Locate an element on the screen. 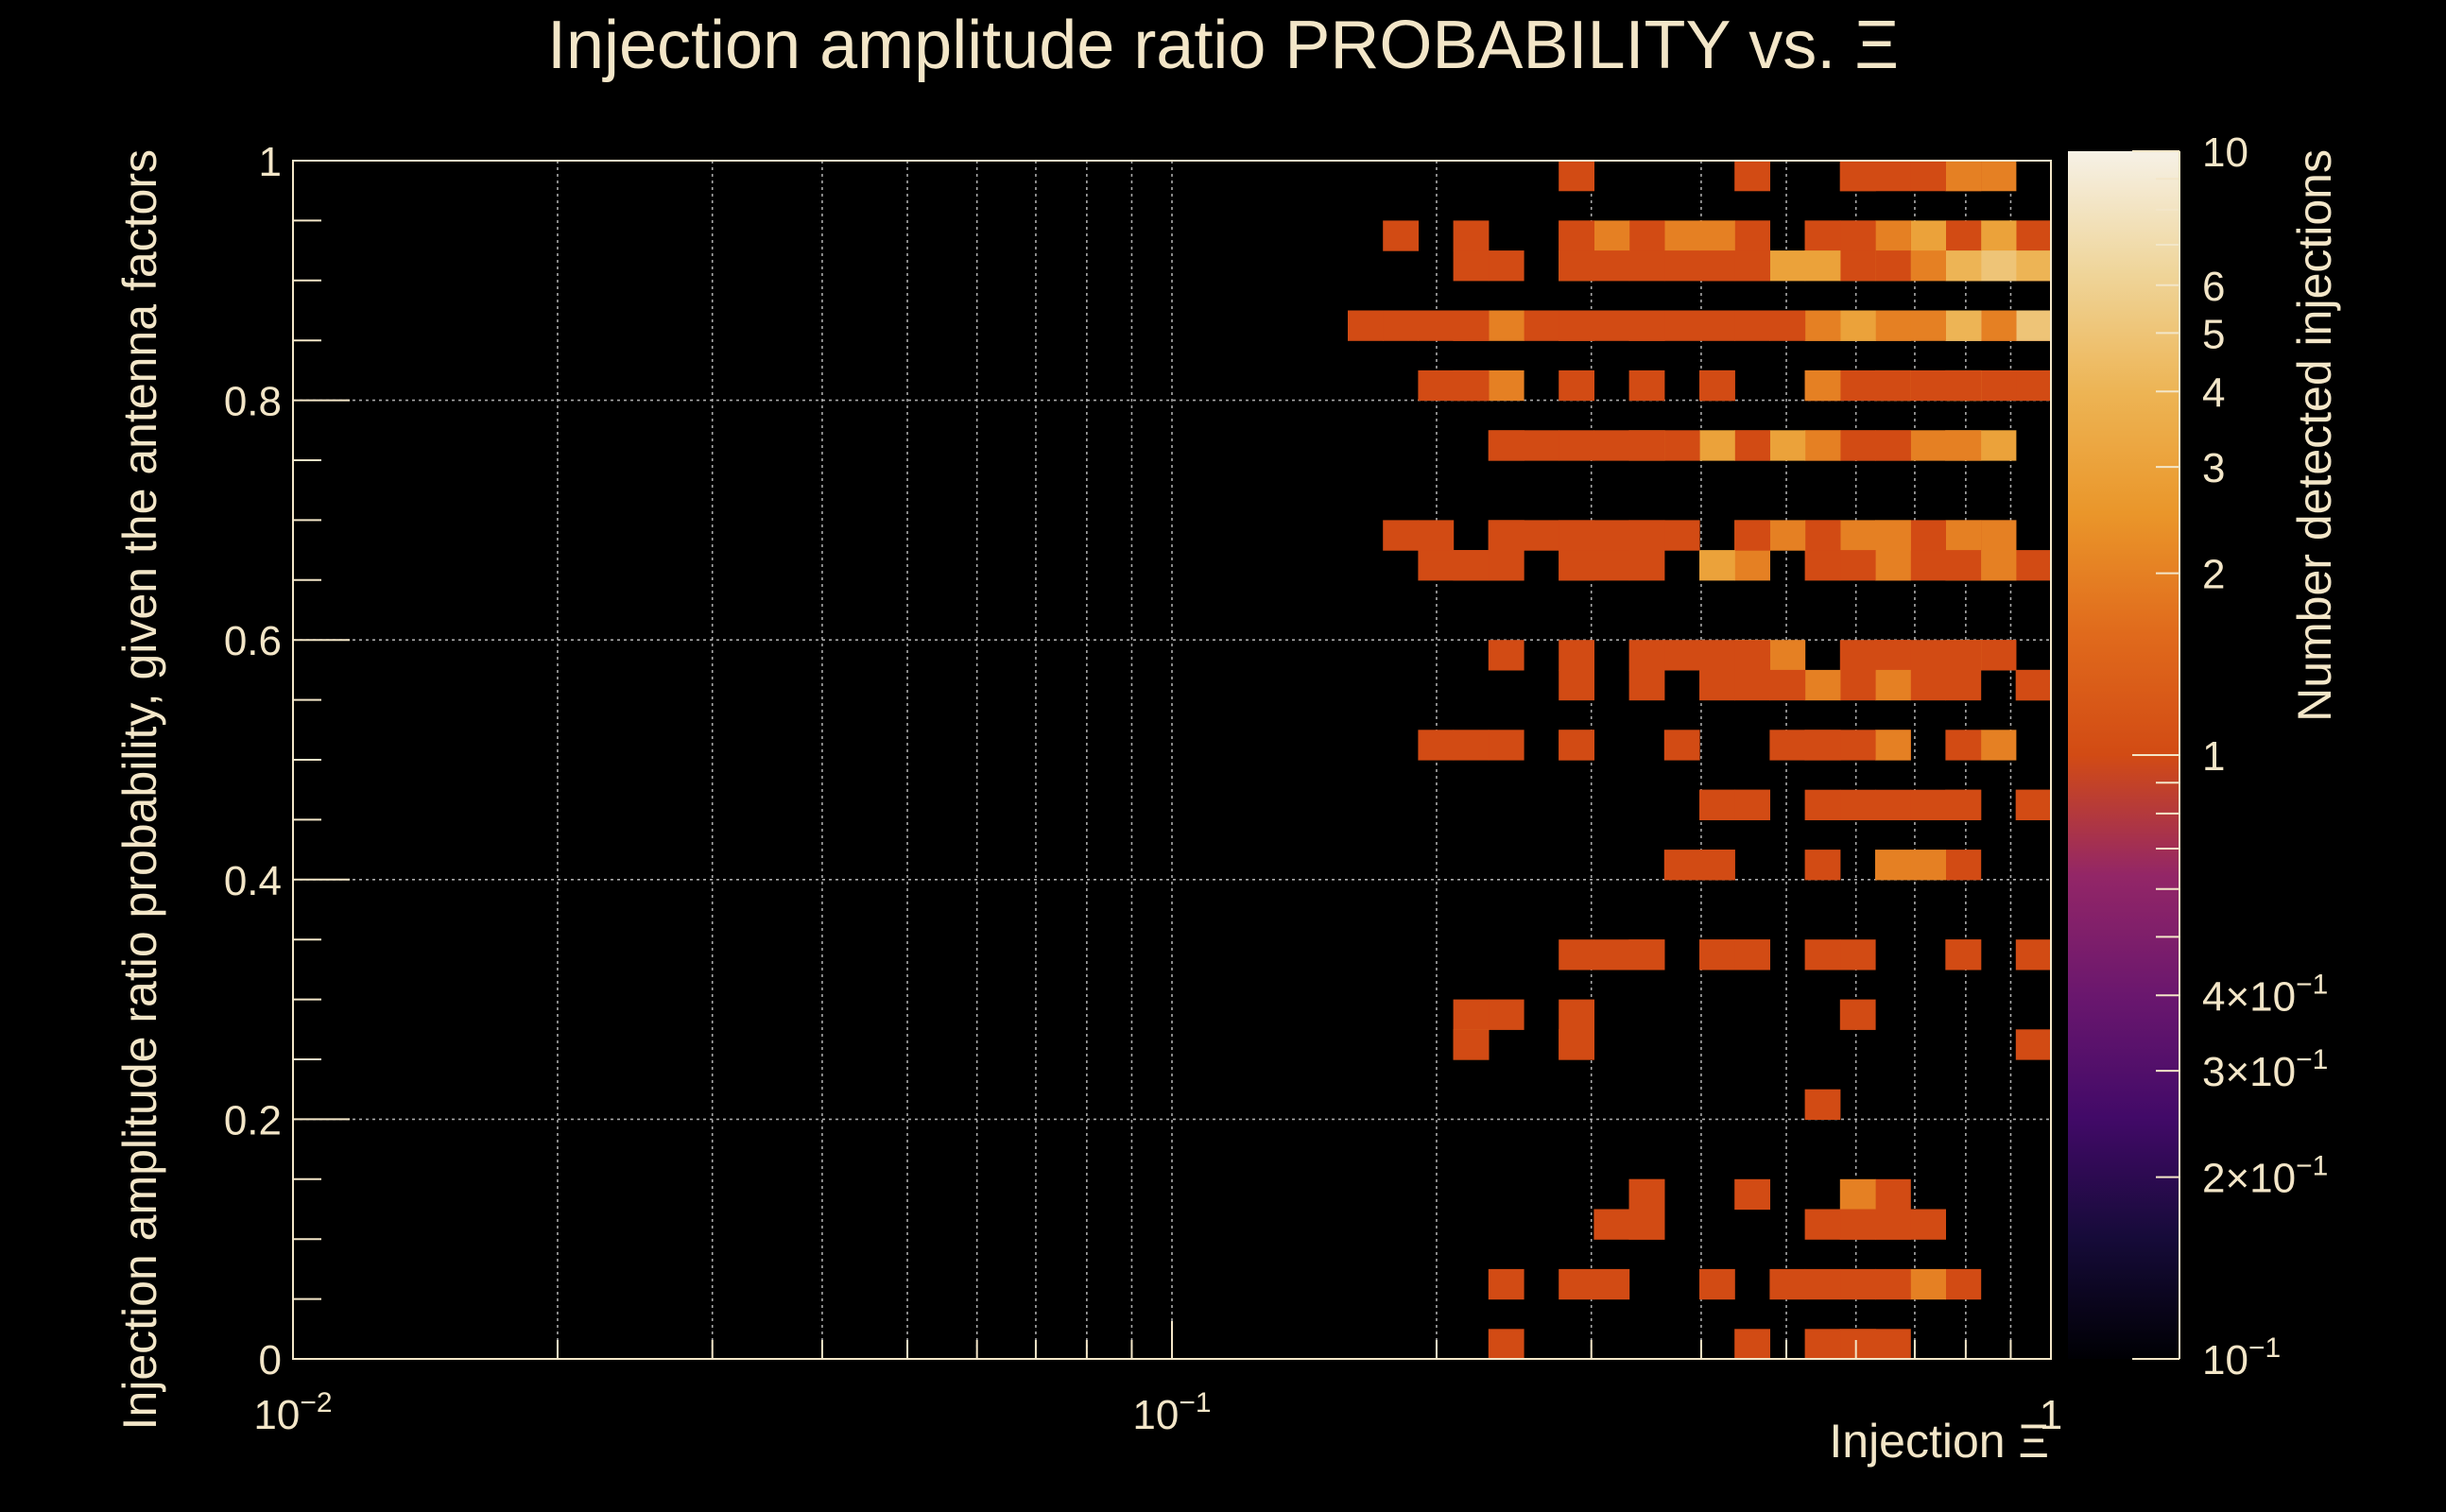  x-tick-label: 10⁻¹ is located at coordinates (1171, 1412).